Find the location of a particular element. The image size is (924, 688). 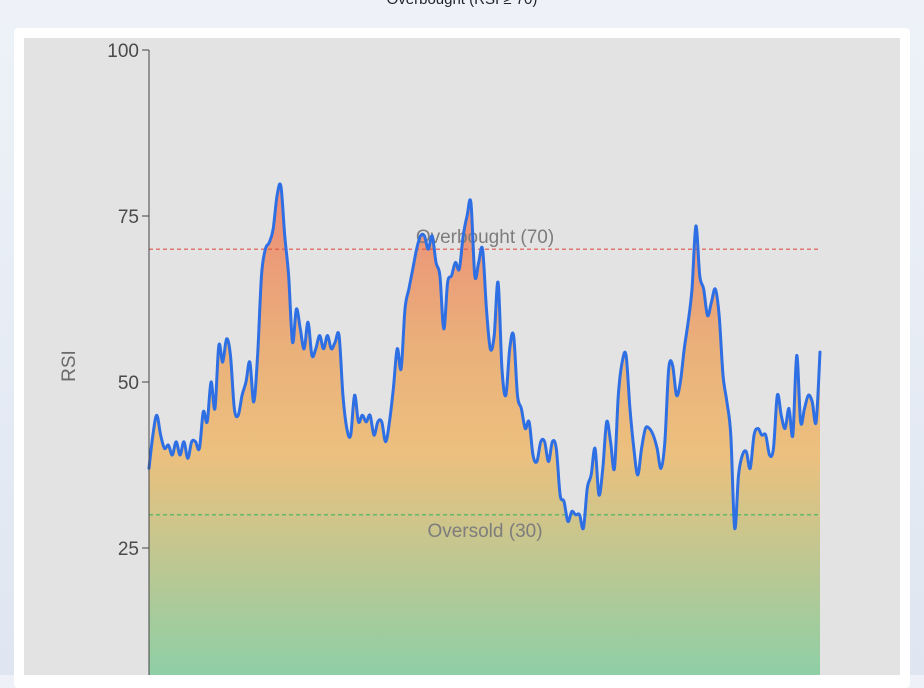

y-tick-label-100: 100 is located at coordinates (123, 51).